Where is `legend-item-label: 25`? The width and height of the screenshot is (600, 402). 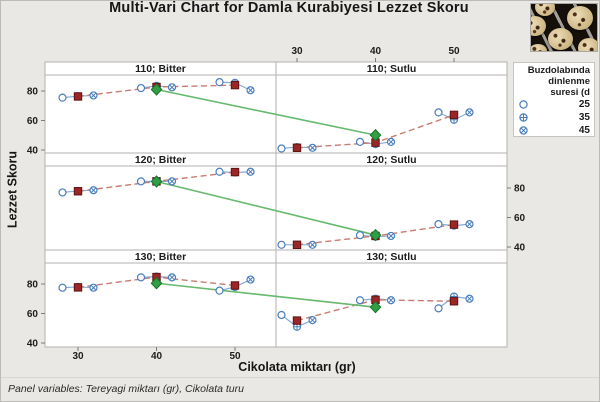 legend-item-label: 25 is located at coordinates (584, 104).